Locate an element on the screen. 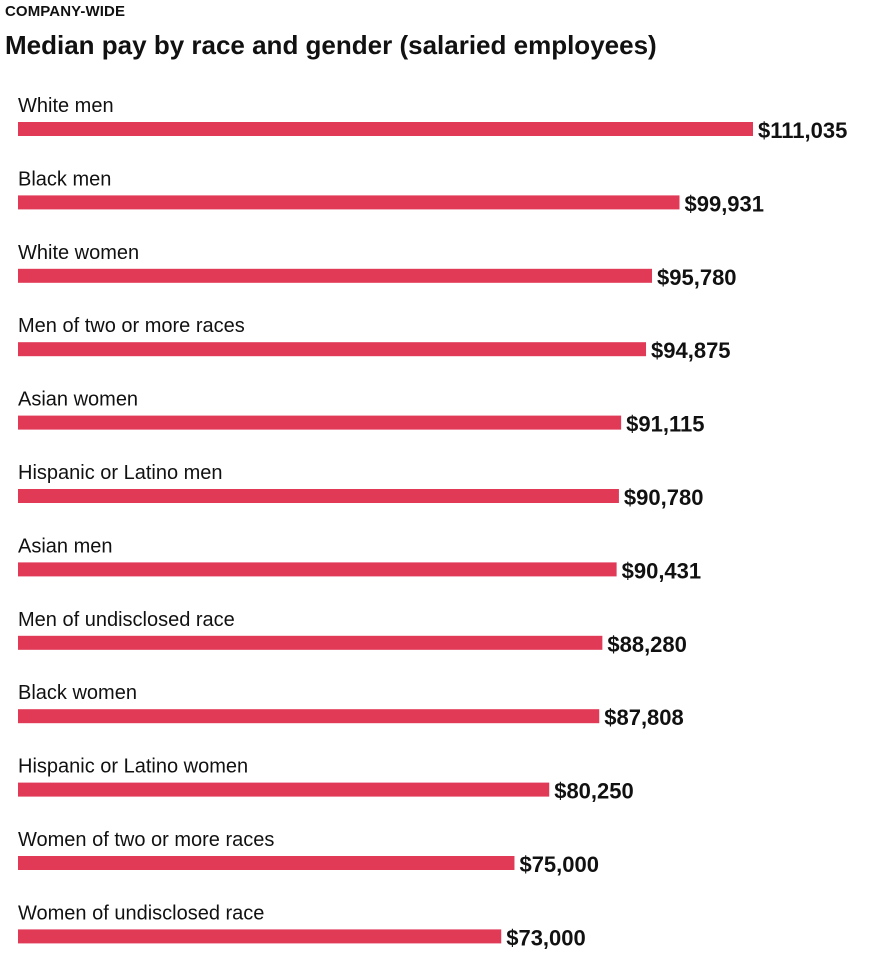  category-label: Black women is located at coordinates (77, 693).